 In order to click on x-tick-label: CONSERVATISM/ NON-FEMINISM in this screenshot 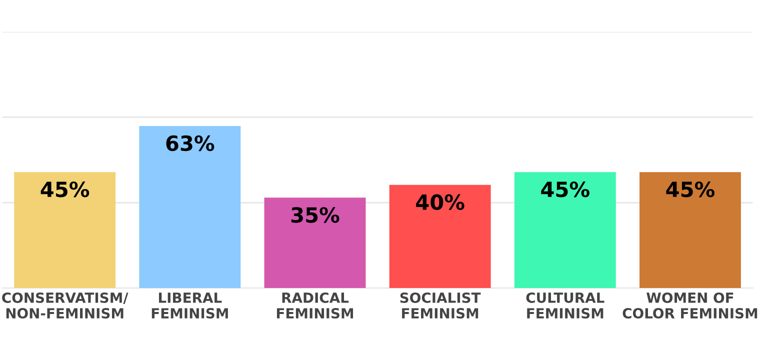, I will do `click(65, 305)`.